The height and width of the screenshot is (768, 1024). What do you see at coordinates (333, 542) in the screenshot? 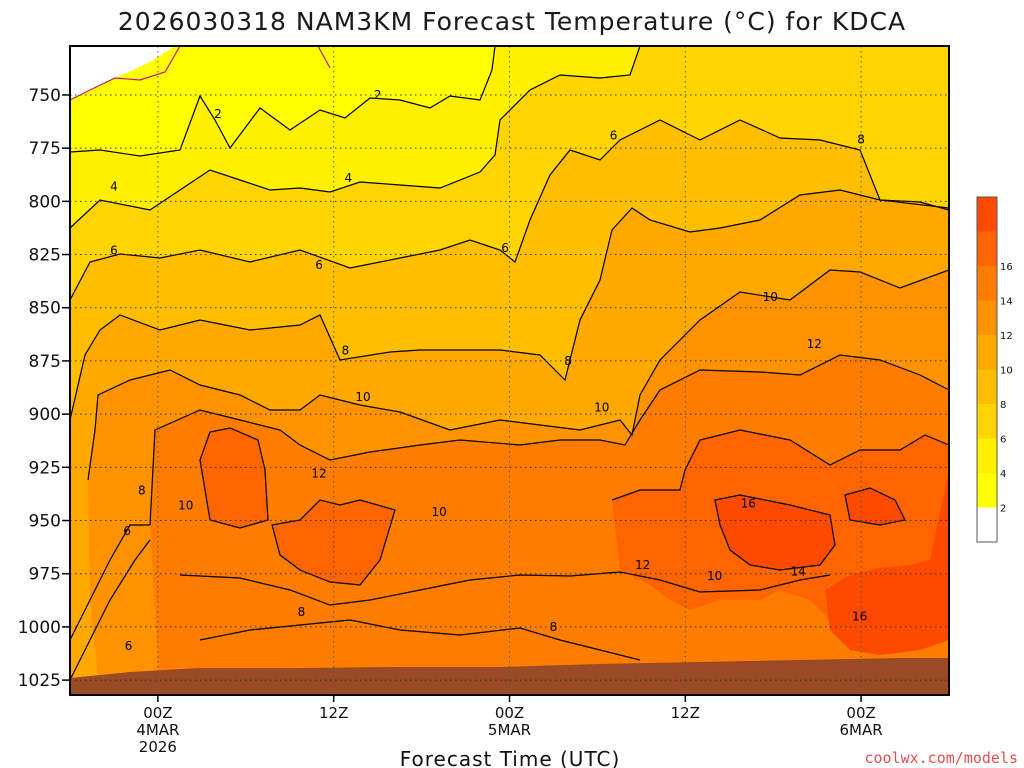
I see `isotherm-14-b` at bounding box center [333, 542].